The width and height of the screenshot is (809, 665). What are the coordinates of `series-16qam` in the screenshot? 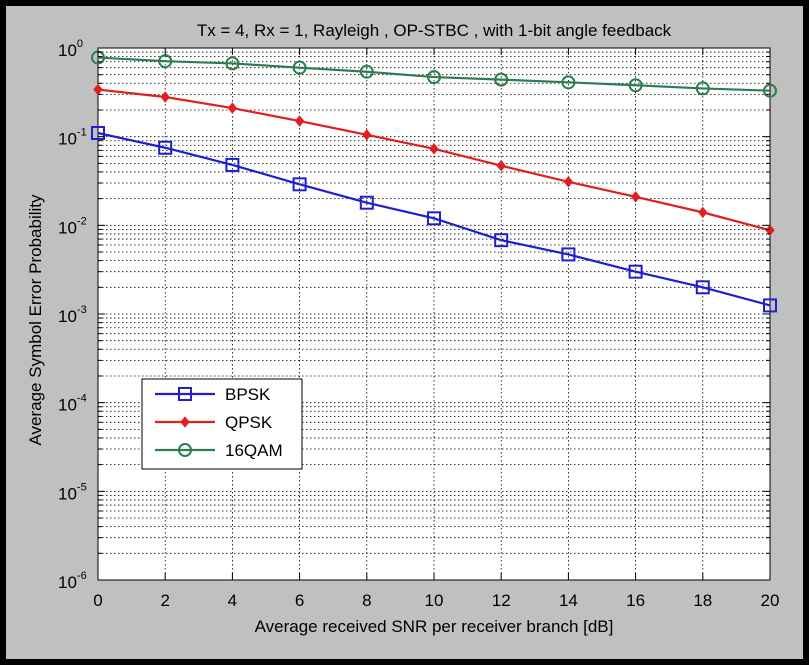 It's located at (434, 74).